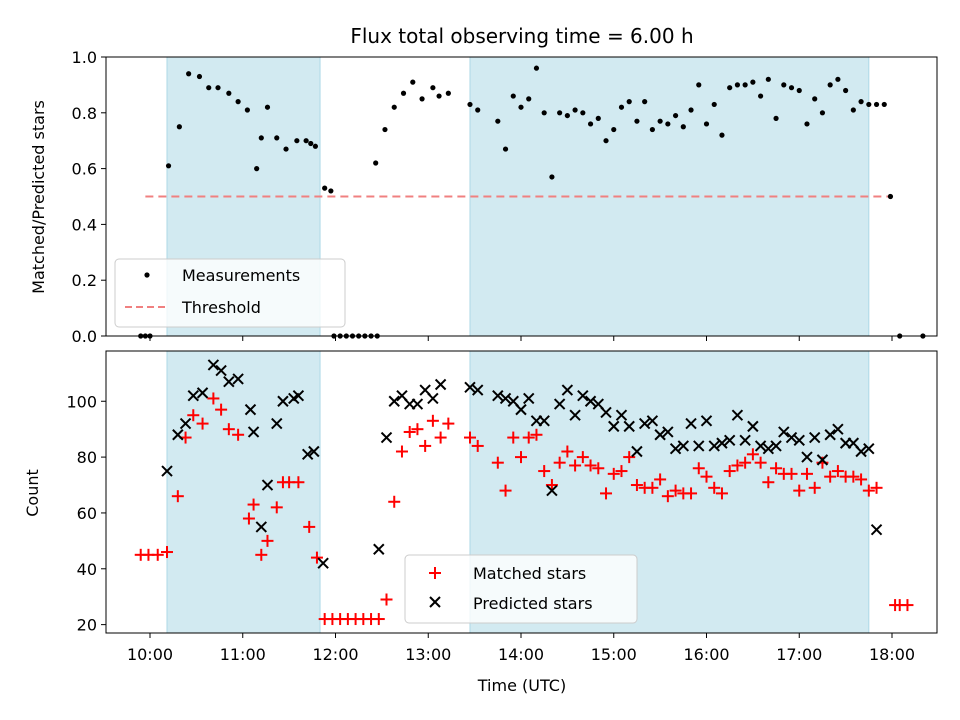  Describe the element at coordinates (335, 654) in the screenshot. I see `x-tick-label: 12:00` at that location.